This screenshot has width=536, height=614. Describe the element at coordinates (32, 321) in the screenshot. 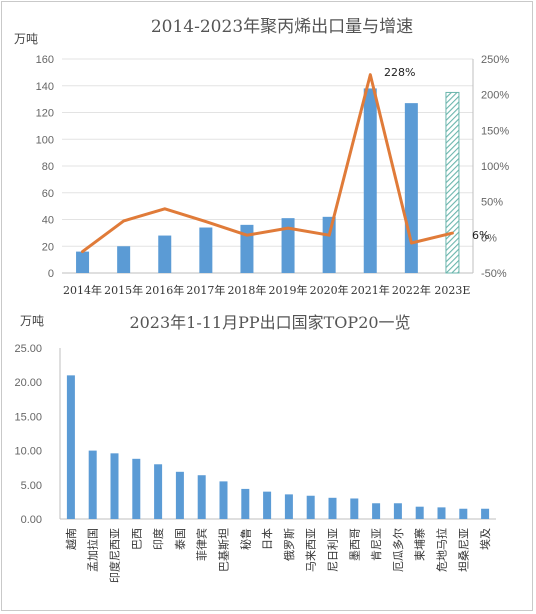

I see `chart2-ylabel: 万吨` at that location.